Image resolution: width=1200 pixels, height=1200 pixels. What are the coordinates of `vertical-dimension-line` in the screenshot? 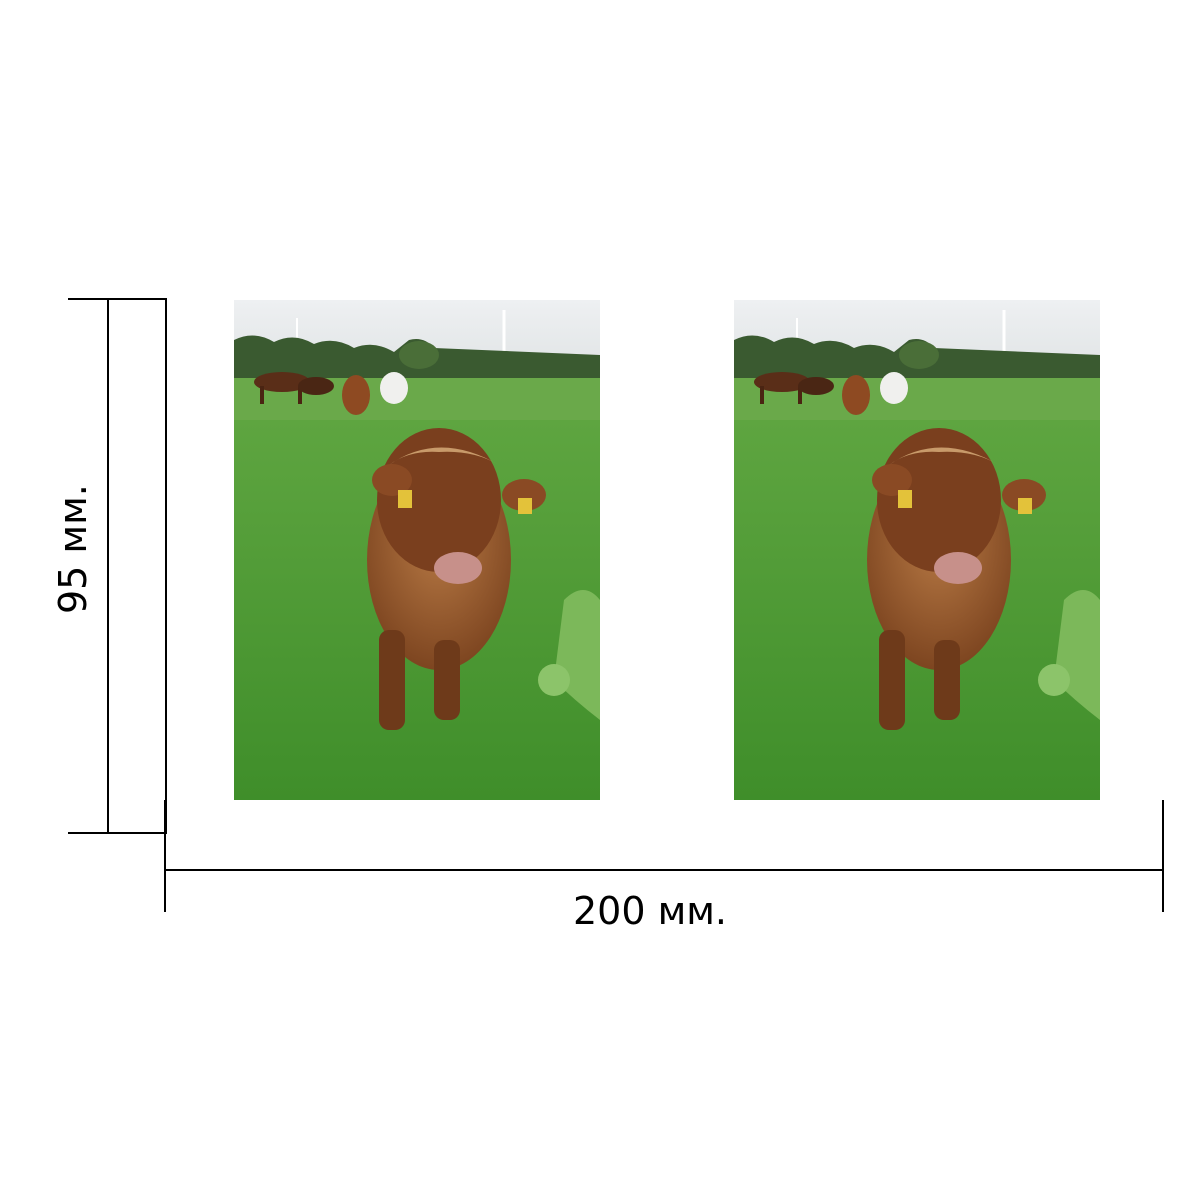 It's located at (108, 566).